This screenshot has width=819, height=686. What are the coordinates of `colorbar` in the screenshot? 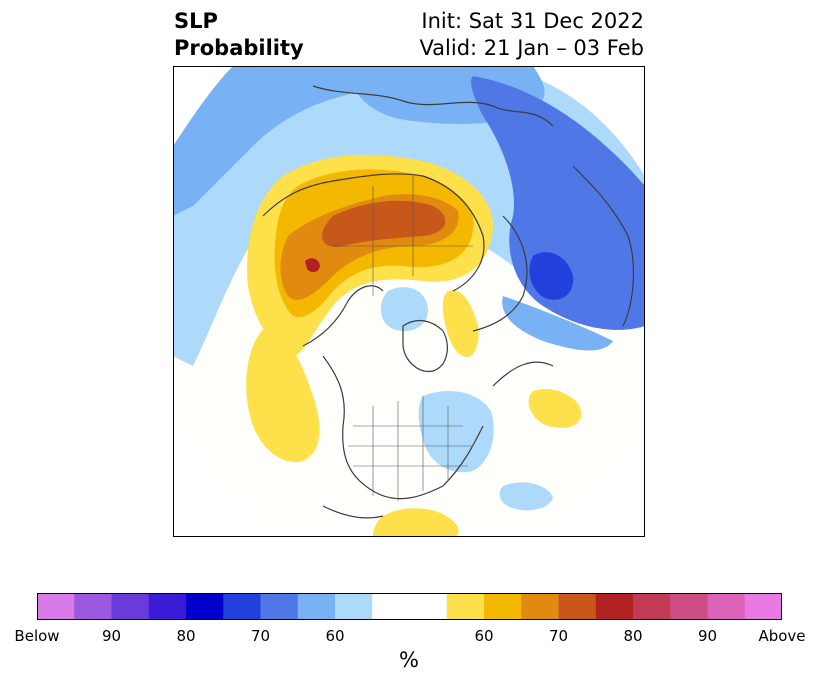 It's located at (409, 606).